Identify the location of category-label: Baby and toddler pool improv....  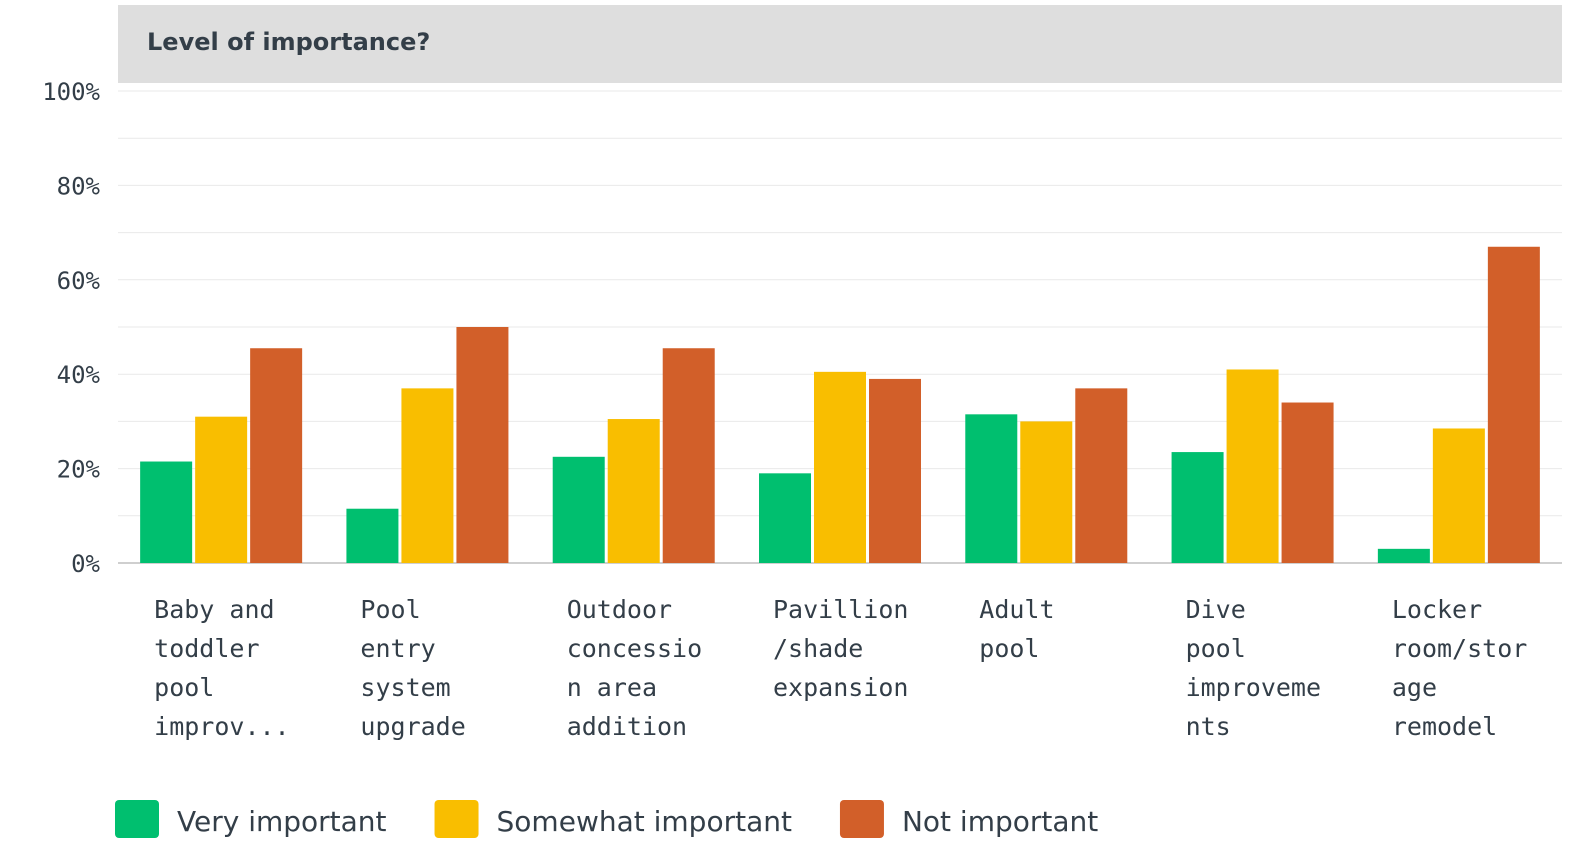
(221, 668).